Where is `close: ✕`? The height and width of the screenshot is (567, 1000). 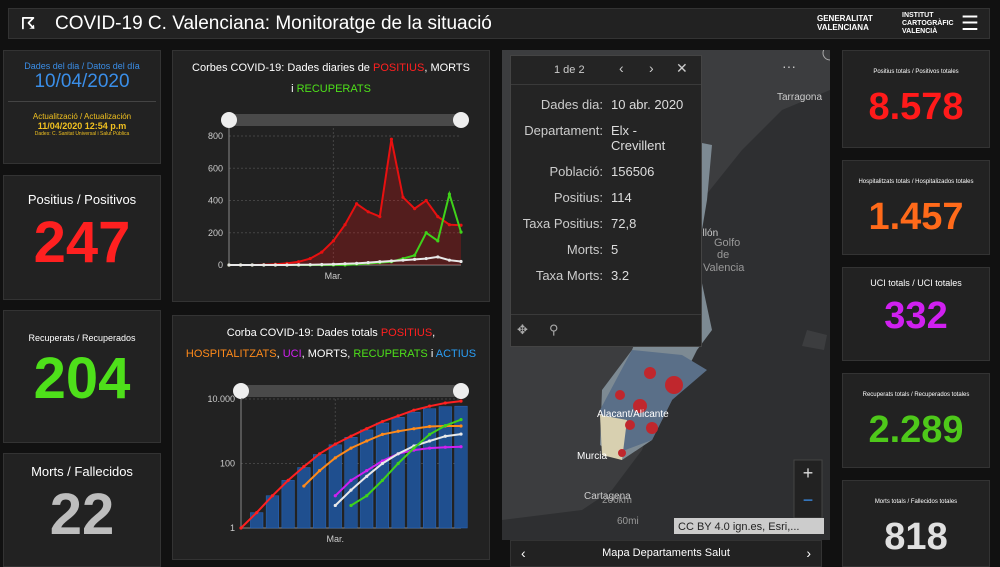 close: ✕ is located at coordinates (682, 68).